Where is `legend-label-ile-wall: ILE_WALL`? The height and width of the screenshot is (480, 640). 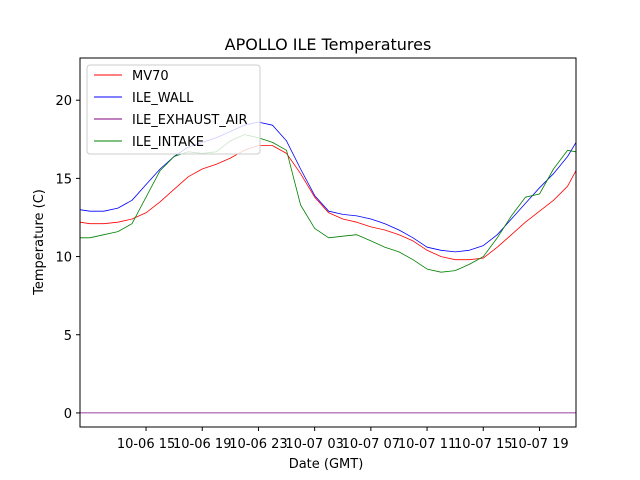
legend-label-ile-wall: ILE_WALL is located at coordinates (163, 98).